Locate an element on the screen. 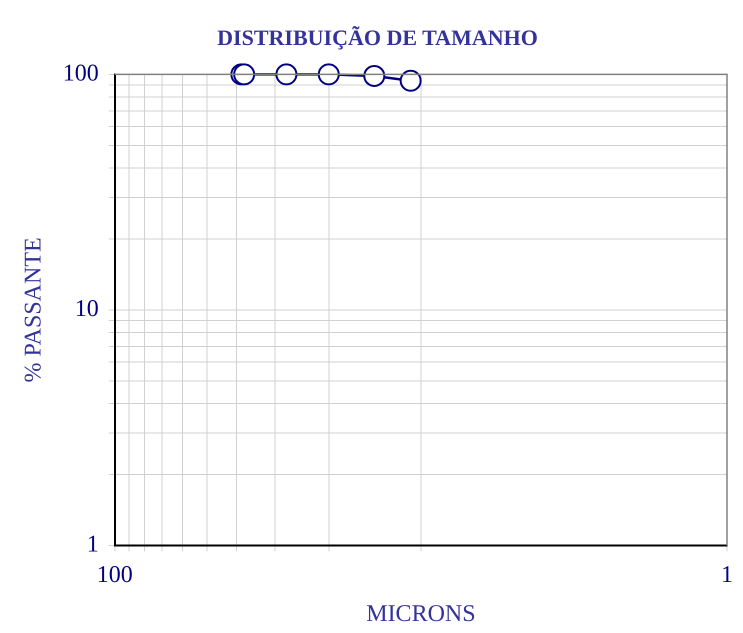 The width and height of the screenshot is (743, 633). x-axis-title: MICRONS is located at coordinates (421, 613).